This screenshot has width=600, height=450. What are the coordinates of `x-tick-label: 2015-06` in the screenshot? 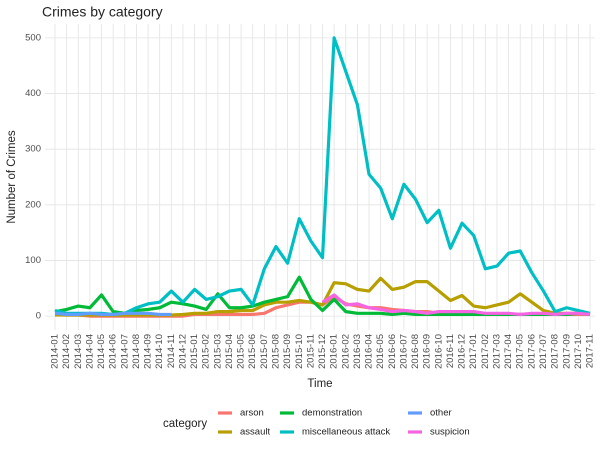 It's located at (252, 351).